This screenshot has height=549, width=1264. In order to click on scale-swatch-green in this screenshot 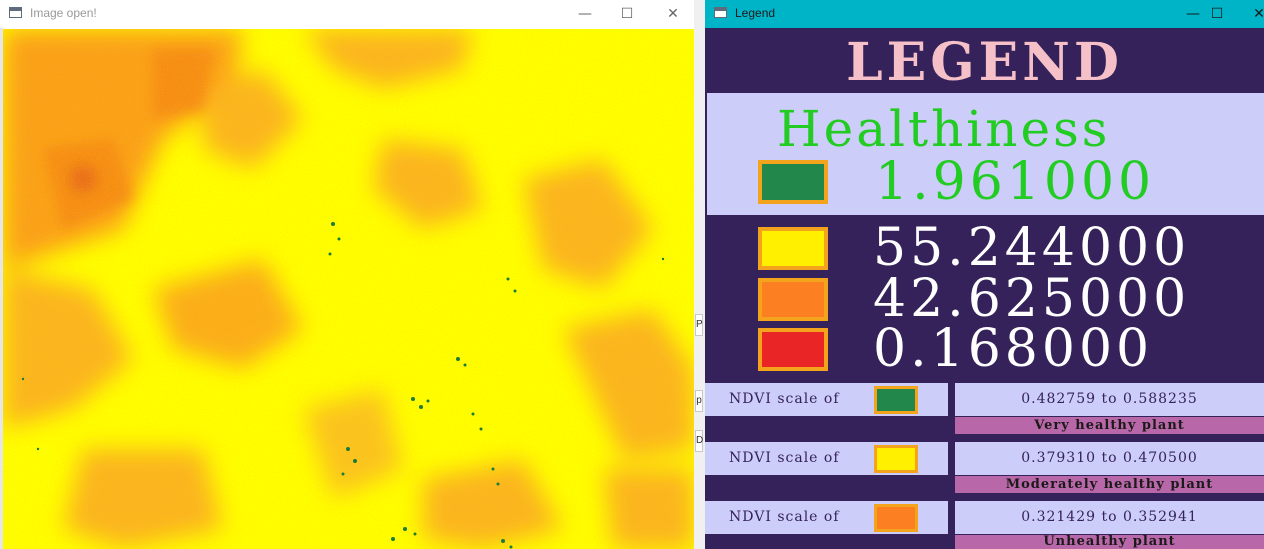, I will do `click(896, 400)`.